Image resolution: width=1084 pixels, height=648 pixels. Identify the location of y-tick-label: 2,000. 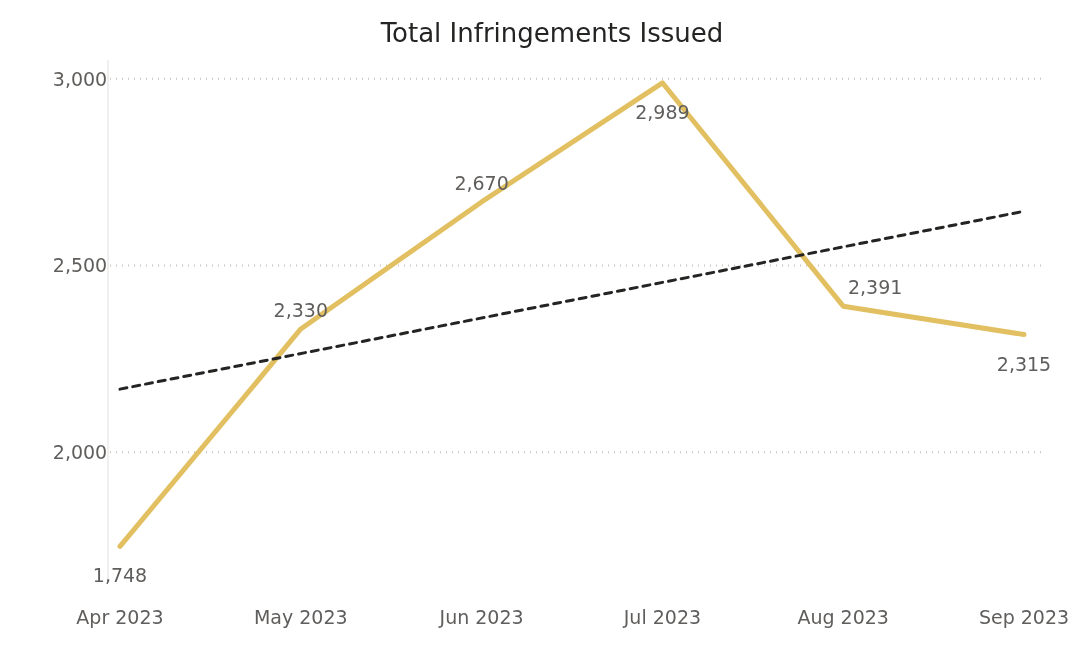
(80, 452).